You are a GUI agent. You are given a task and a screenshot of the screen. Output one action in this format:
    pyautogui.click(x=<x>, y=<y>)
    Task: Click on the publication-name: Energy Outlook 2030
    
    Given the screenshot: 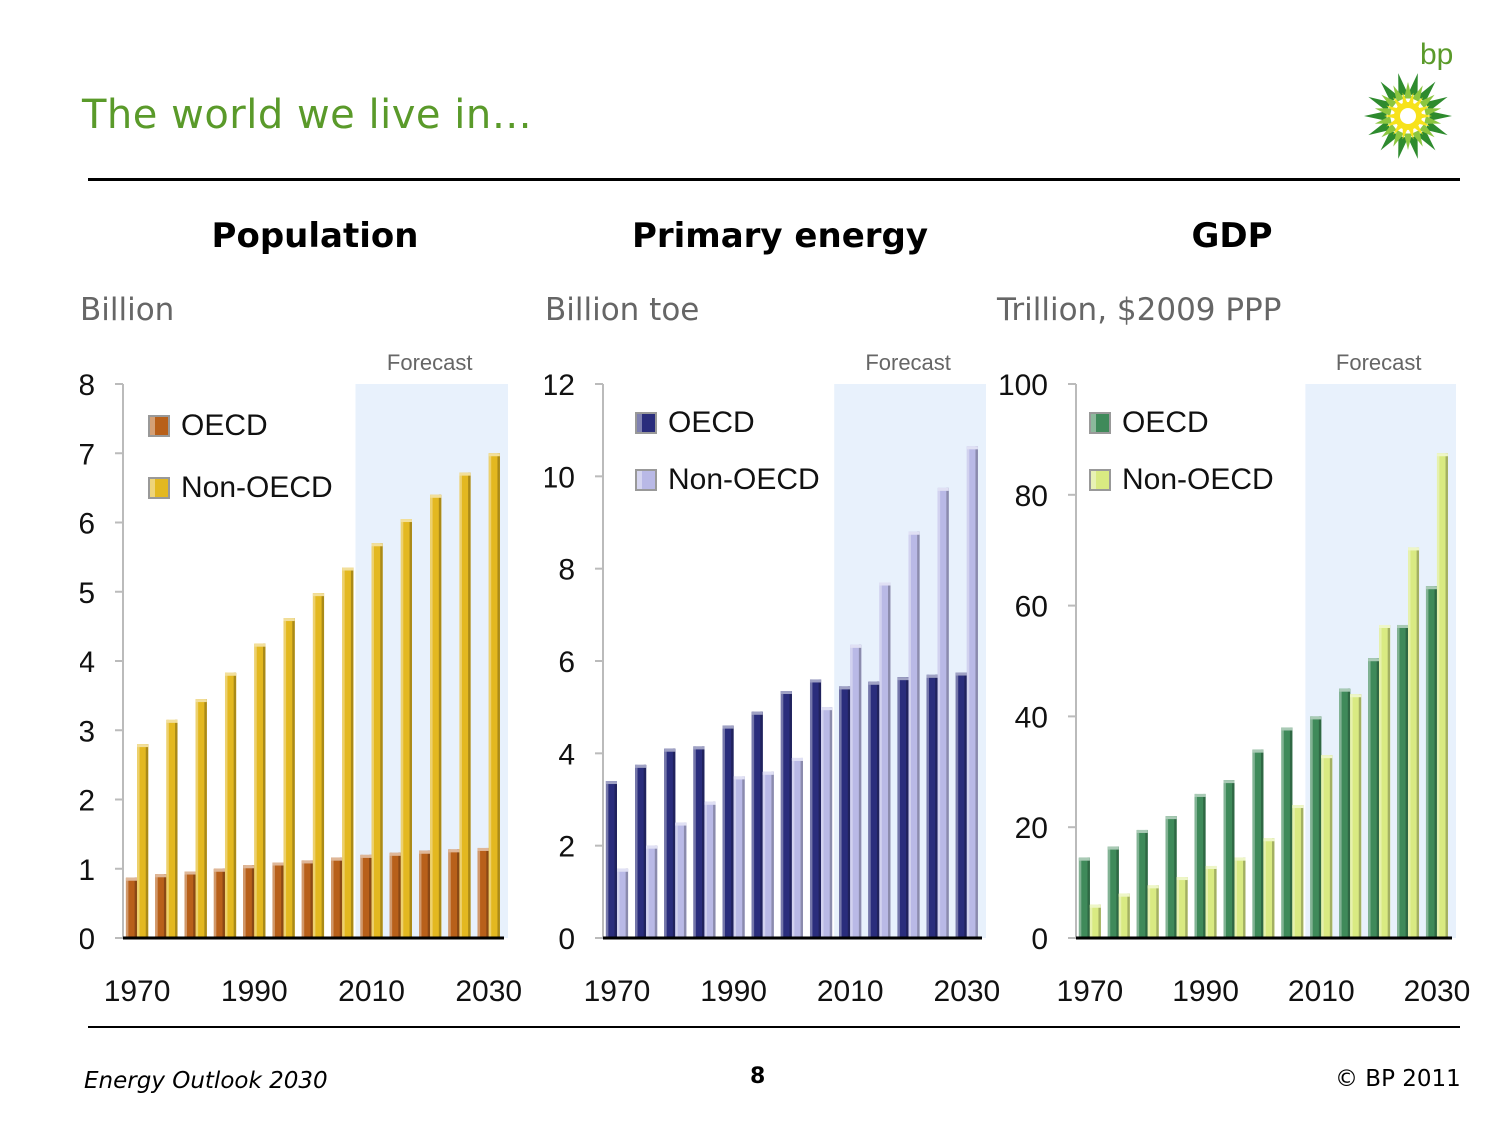 What is the action you would take?
    pyautogui.click(x=206, y=1081)
    